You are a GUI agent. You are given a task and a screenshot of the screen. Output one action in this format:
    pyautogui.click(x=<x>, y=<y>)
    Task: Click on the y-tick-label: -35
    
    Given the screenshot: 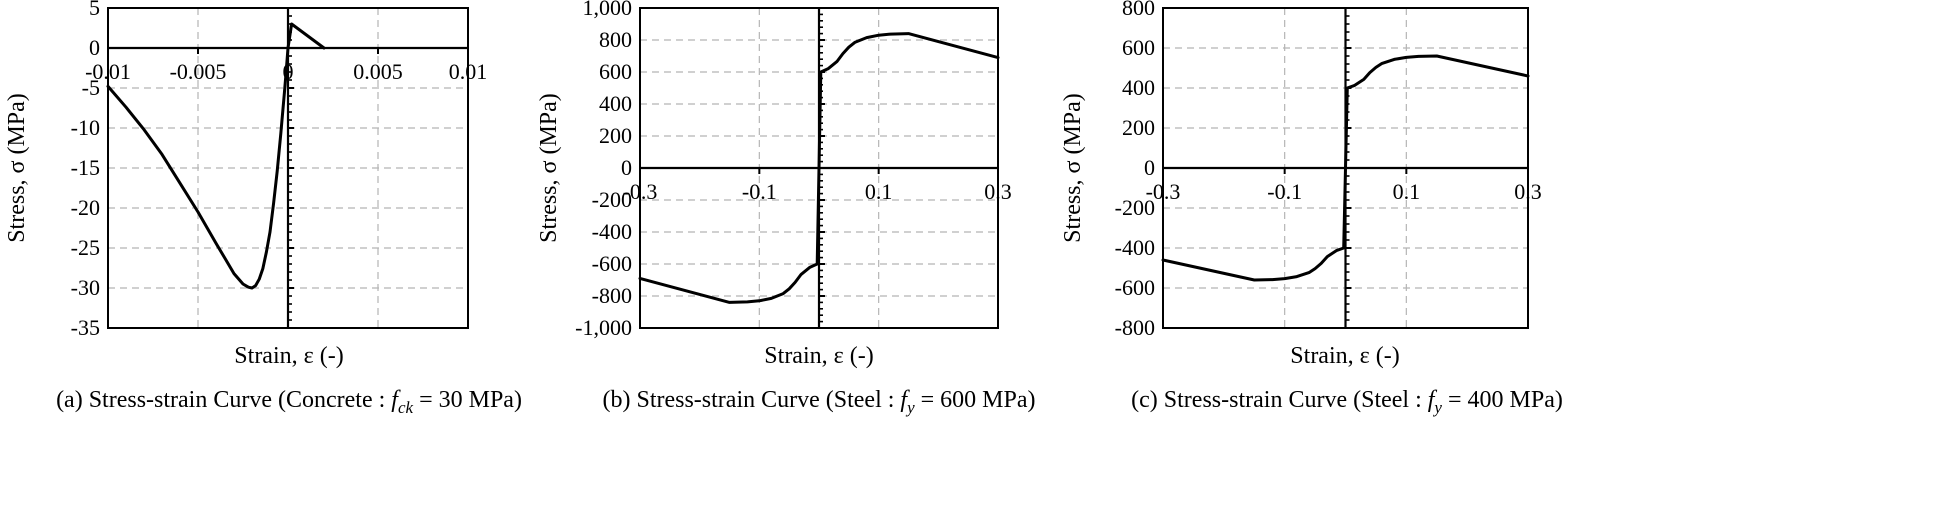 What is the action you would take?
    pyautogui.click(x=85, y=327)
    